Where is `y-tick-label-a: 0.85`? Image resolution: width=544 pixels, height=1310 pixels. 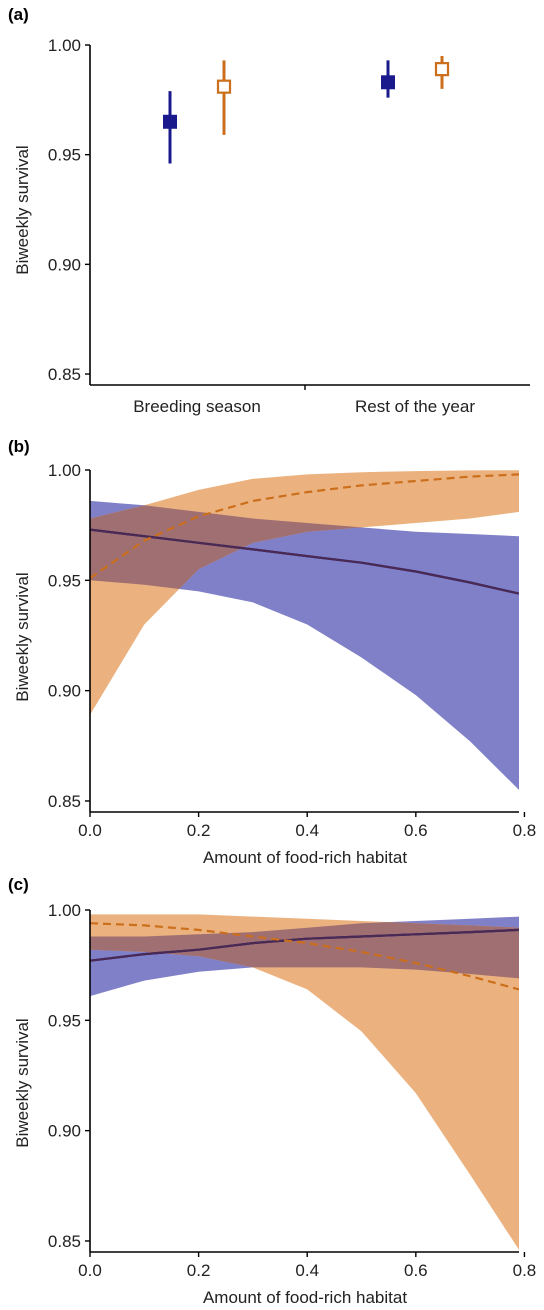
y-tick-label-a: 0.85 is located at coordinates (64, 374).